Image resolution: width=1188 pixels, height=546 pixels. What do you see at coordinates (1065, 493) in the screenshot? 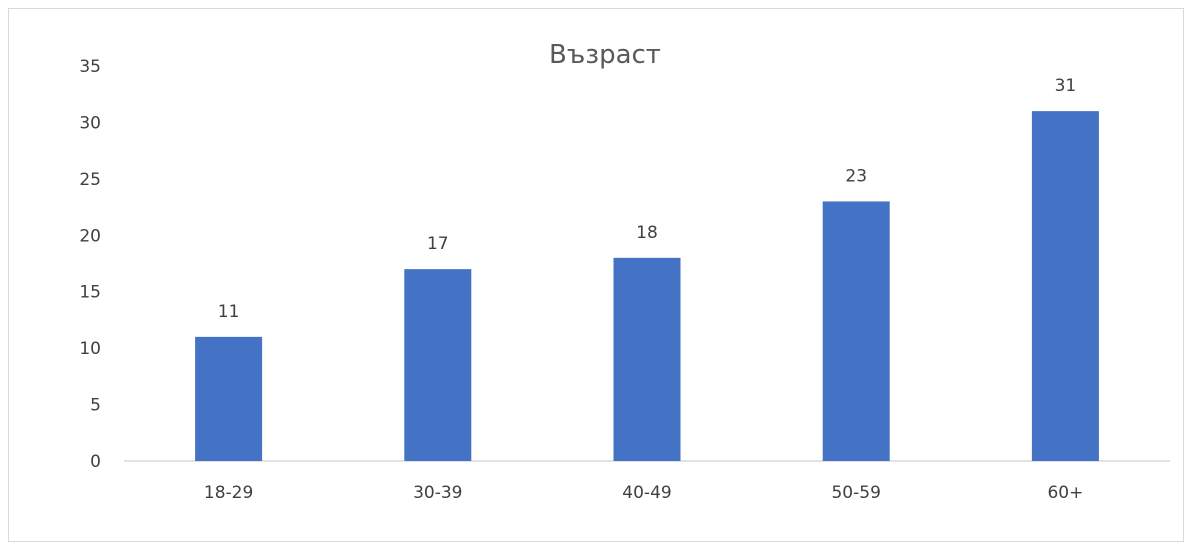
I see `x-tick-label: 60+` at bounding box center [1065, 493].